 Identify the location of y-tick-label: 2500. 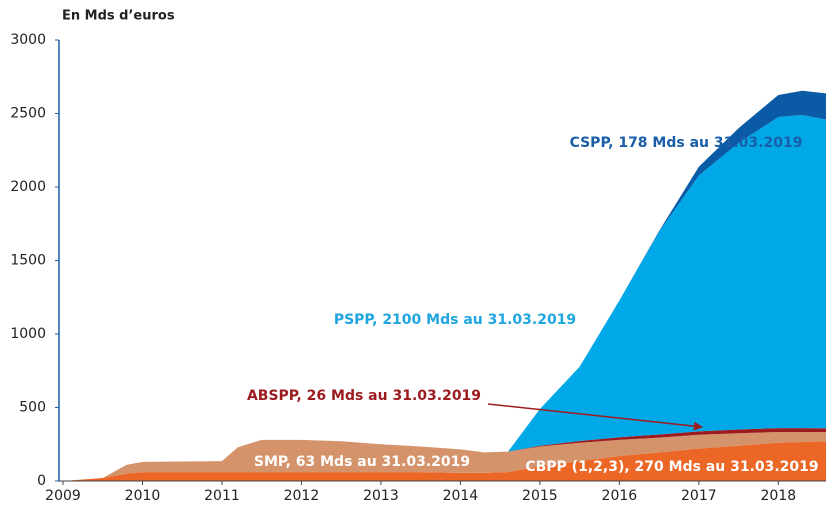
(28, 114).